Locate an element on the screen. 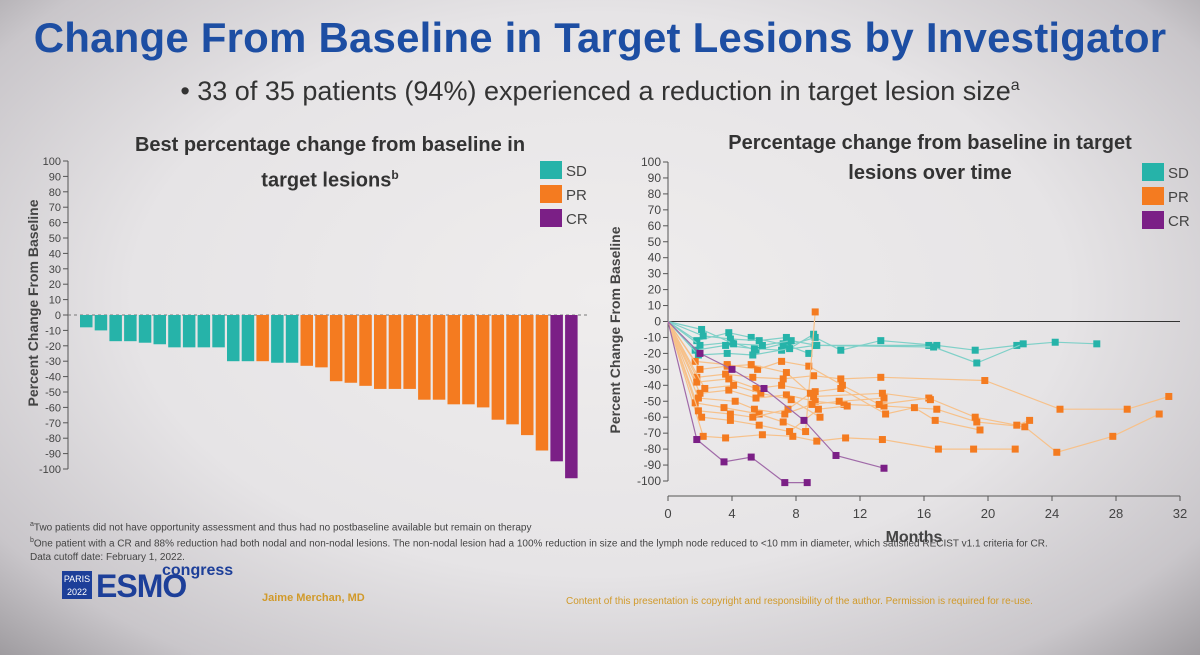  right-y-tick-label: 80 is located at coordinates (655, 194).